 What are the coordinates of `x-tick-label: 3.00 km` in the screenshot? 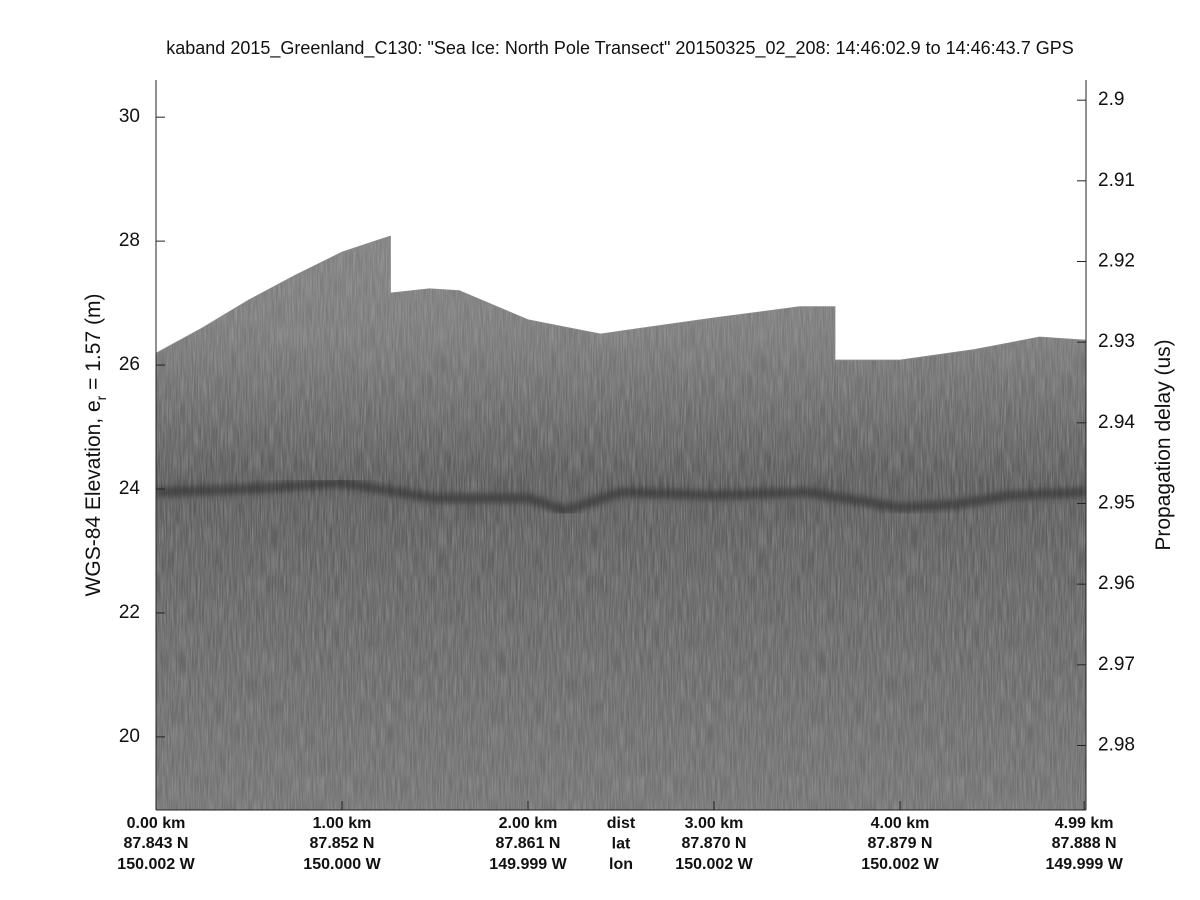 It's located at (714, 823).